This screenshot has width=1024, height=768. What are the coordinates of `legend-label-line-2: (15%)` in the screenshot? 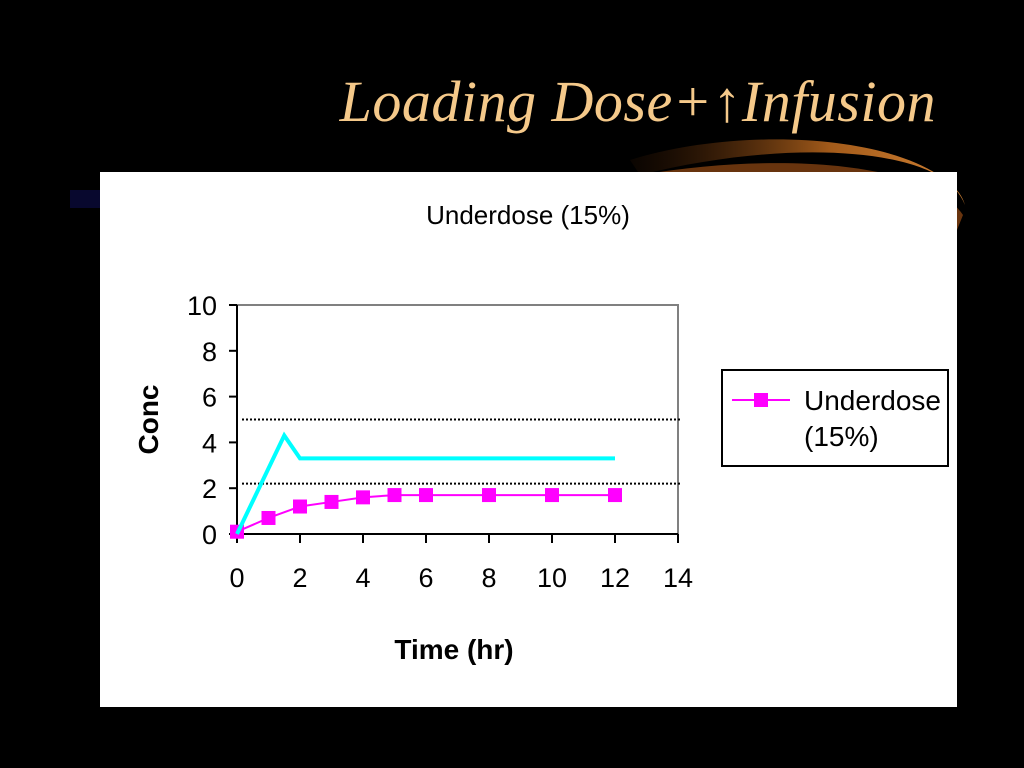 It's located at (841, 436).